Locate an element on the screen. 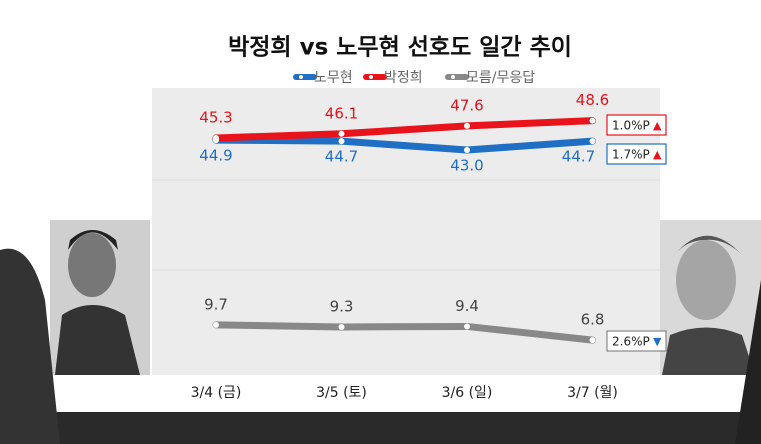 The height and width of the screenshot is (444, 761). value-label: 43.0 is located at coordinates (466, 166).